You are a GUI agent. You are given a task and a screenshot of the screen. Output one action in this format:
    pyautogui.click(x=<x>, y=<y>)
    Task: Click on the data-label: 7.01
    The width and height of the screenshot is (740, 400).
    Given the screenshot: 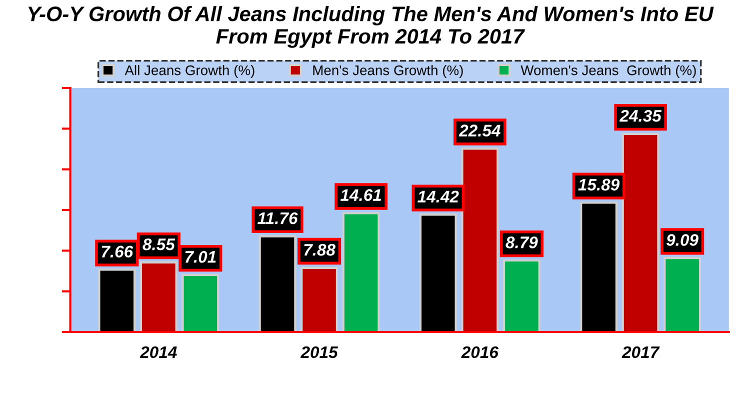 What is the action you would take?
    pyautogui.click(x=200, y=256)
    